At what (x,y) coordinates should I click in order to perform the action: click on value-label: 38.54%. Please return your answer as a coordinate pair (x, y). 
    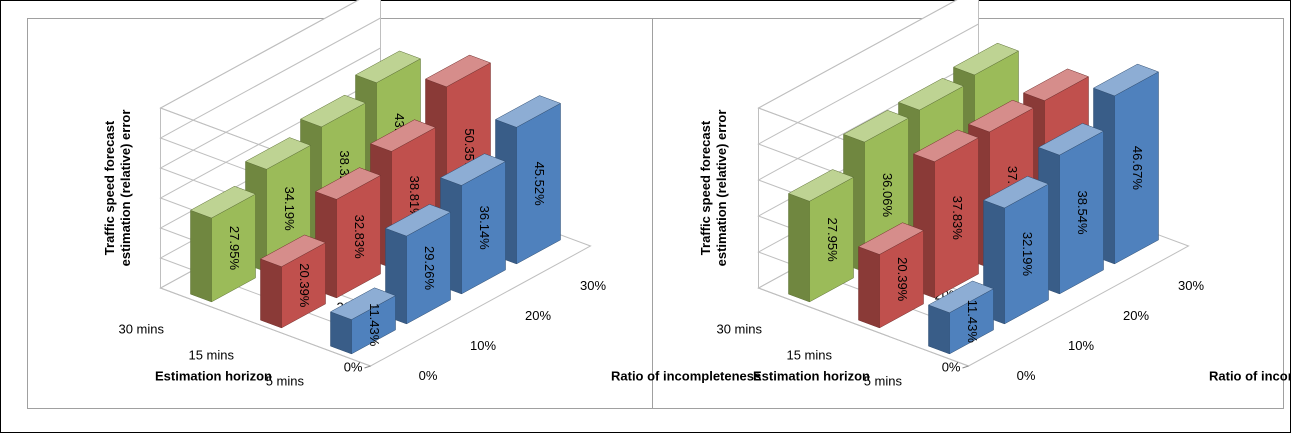
    Looking at the image, I should click on (1082, 212).